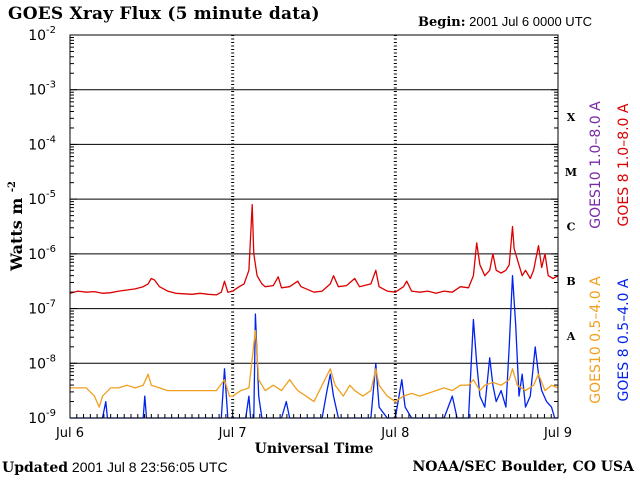  What do you see at coordinates (42, 308) in the screenshot?
I see `y-tick-label: 10⁻⁷` at bounding box center [42, 308].